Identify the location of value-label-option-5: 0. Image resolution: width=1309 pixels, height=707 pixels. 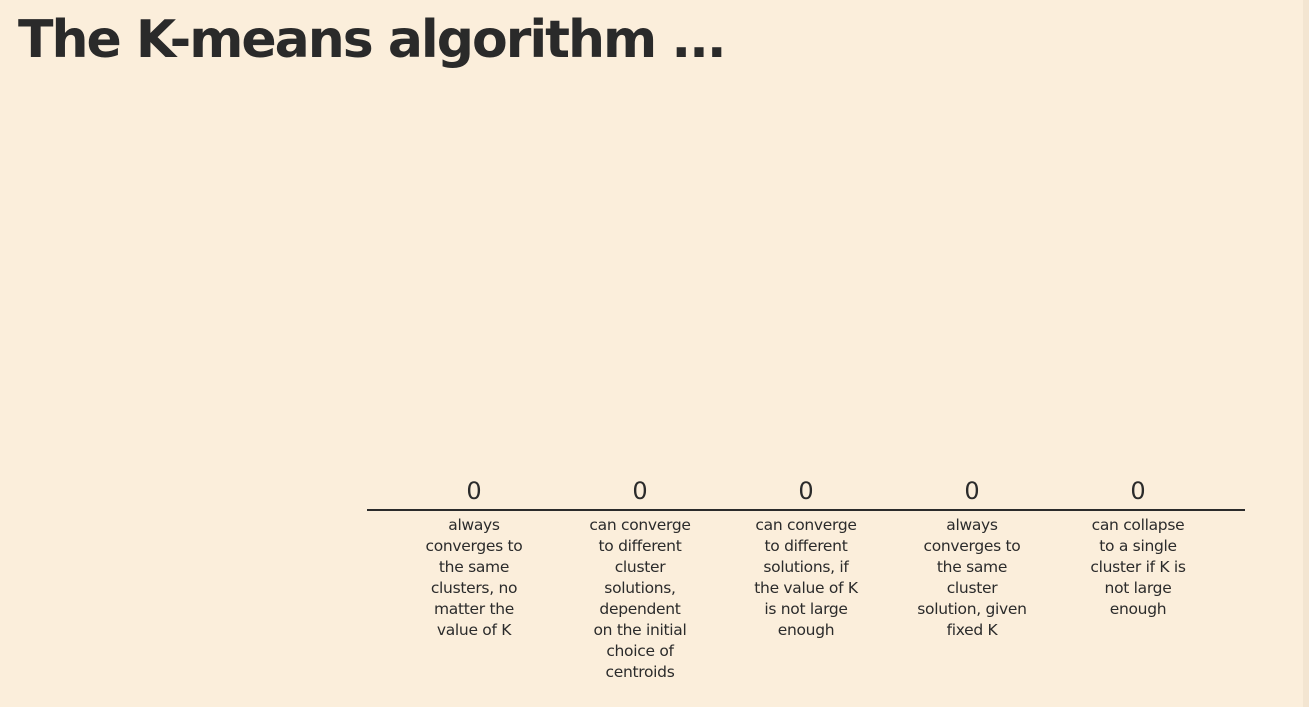
(1137, 491).